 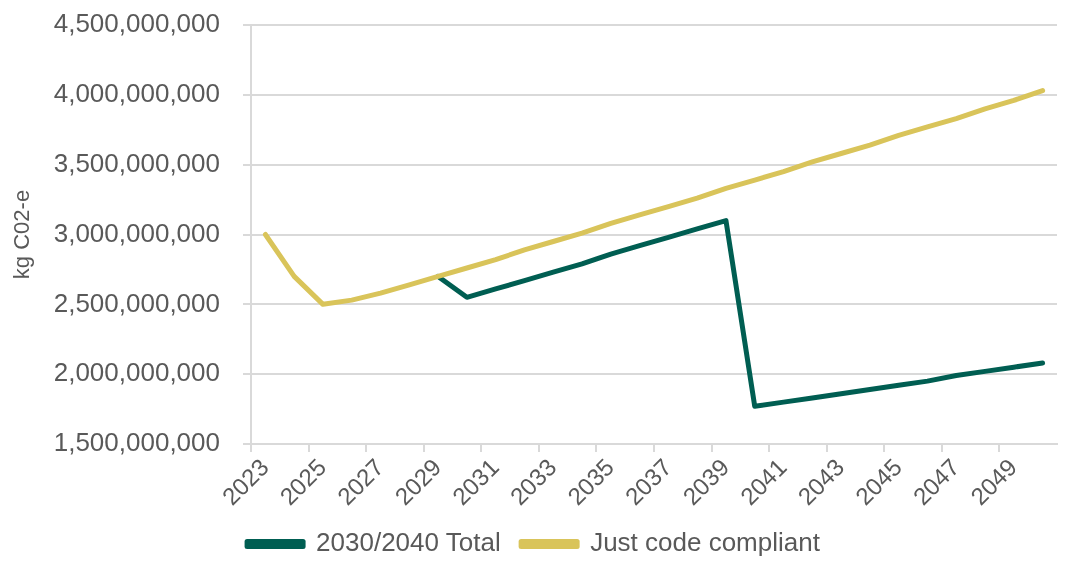 I want to click on y-tick-label: 2,000,000,000, so click(x=136, y=372).